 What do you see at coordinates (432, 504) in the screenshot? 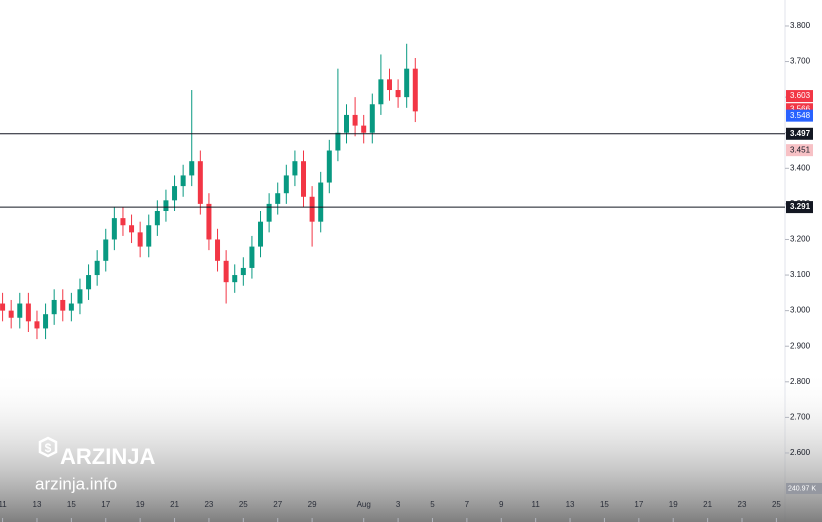
I see `x-tick-label: 5` at bounding box center [432, 504].